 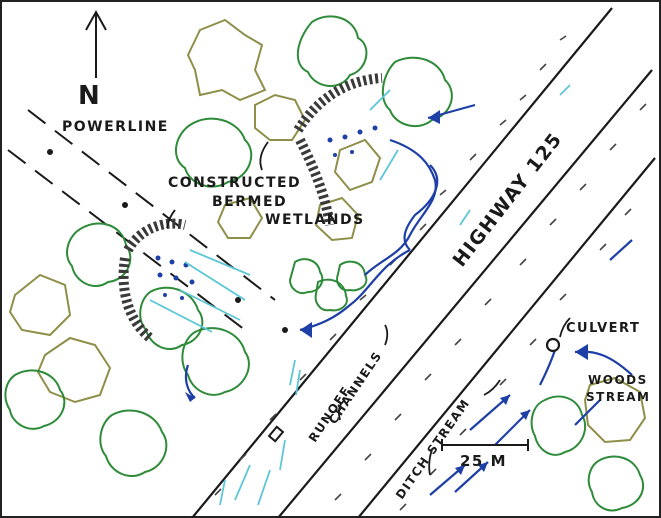 I want to click on powerline-label: POWERLINE, so click(x=115, y=127).